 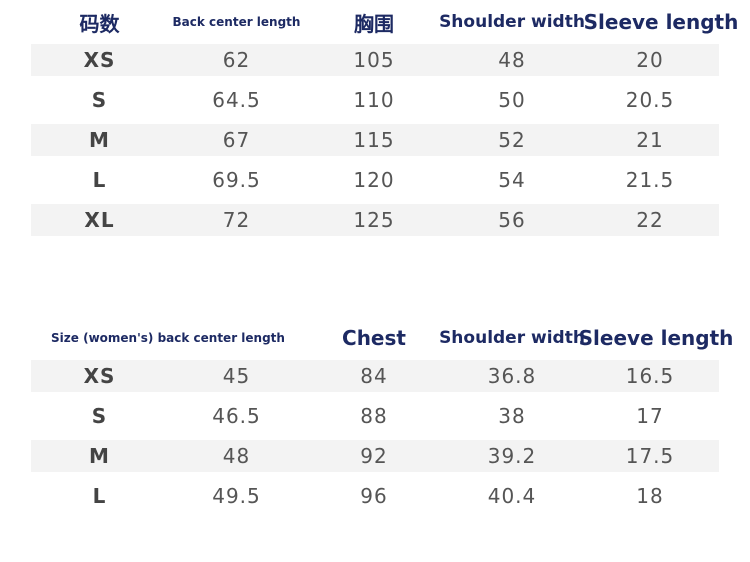 I want to click on chest-cell: 110, so click(x=374, y=100).